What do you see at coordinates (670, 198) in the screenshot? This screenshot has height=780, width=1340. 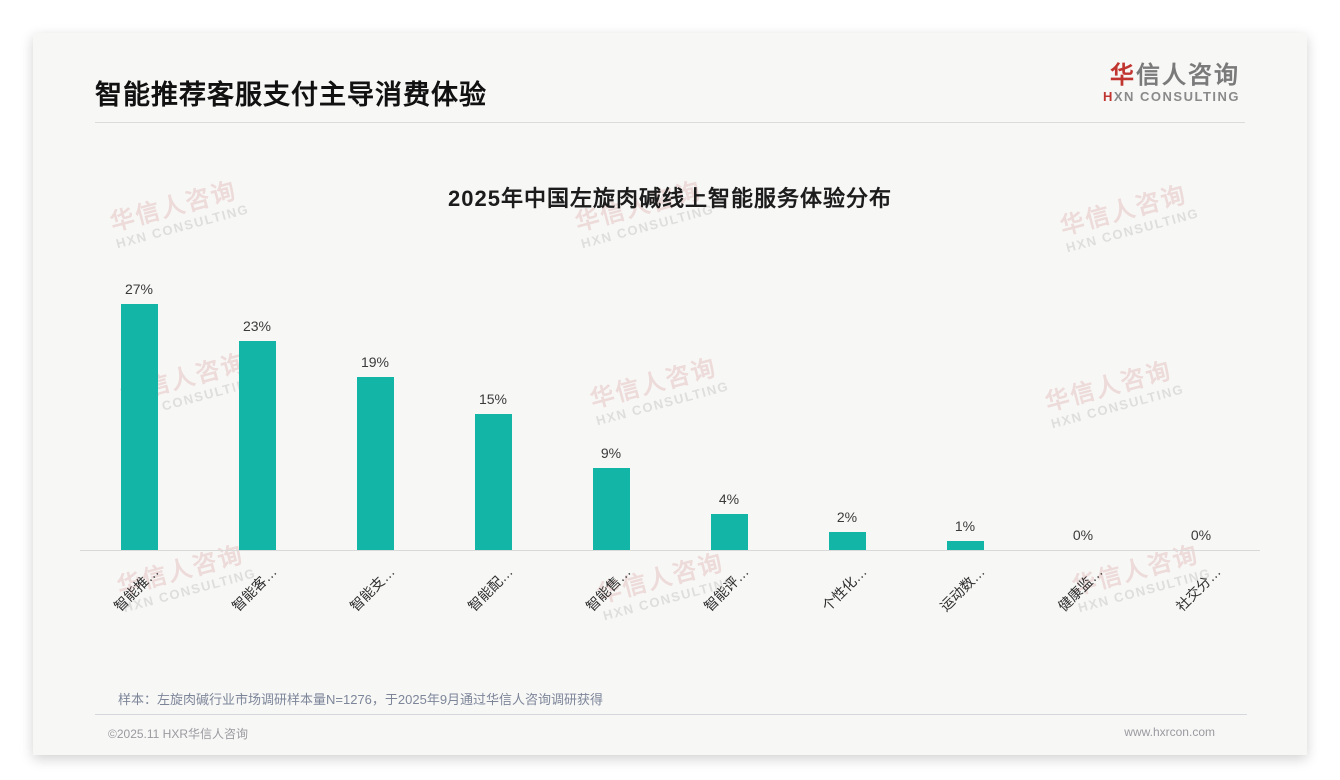 I see `chart-title: 2025年中国左旋肉碱线上智能服务体验分布` at bounding box center [670, 198].